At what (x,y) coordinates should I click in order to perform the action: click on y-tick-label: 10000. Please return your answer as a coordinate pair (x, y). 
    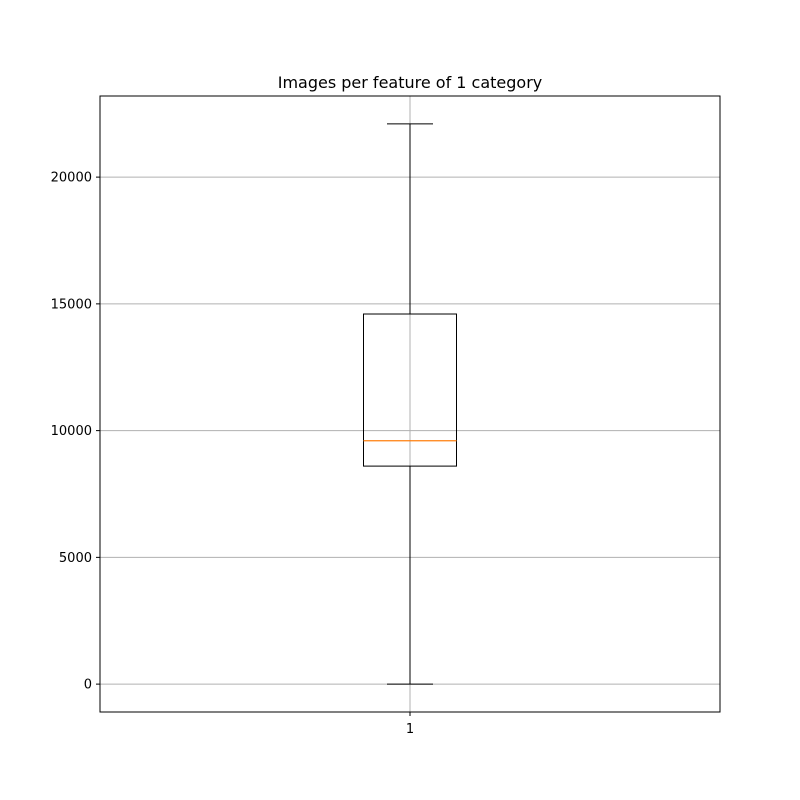
    Looking at the image, I should click on (71, 431).